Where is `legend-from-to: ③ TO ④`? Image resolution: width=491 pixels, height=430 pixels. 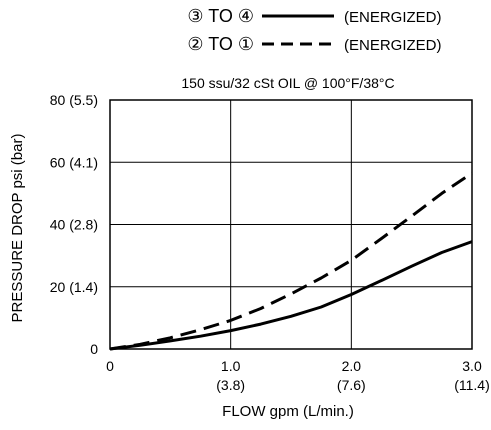 legend-from-to: ③ TO ④ is located at coordinates (220, 16).